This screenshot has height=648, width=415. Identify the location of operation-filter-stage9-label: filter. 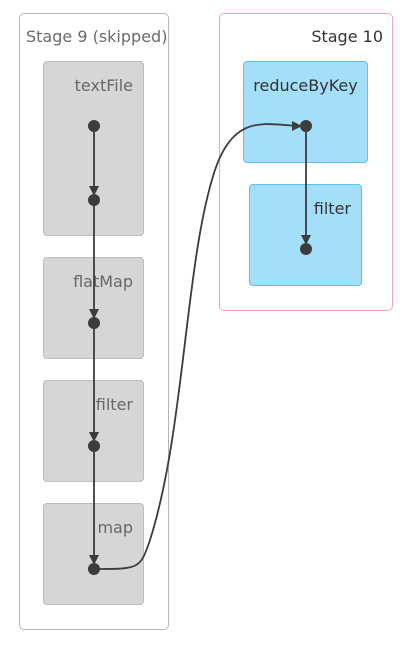
(114, 404).